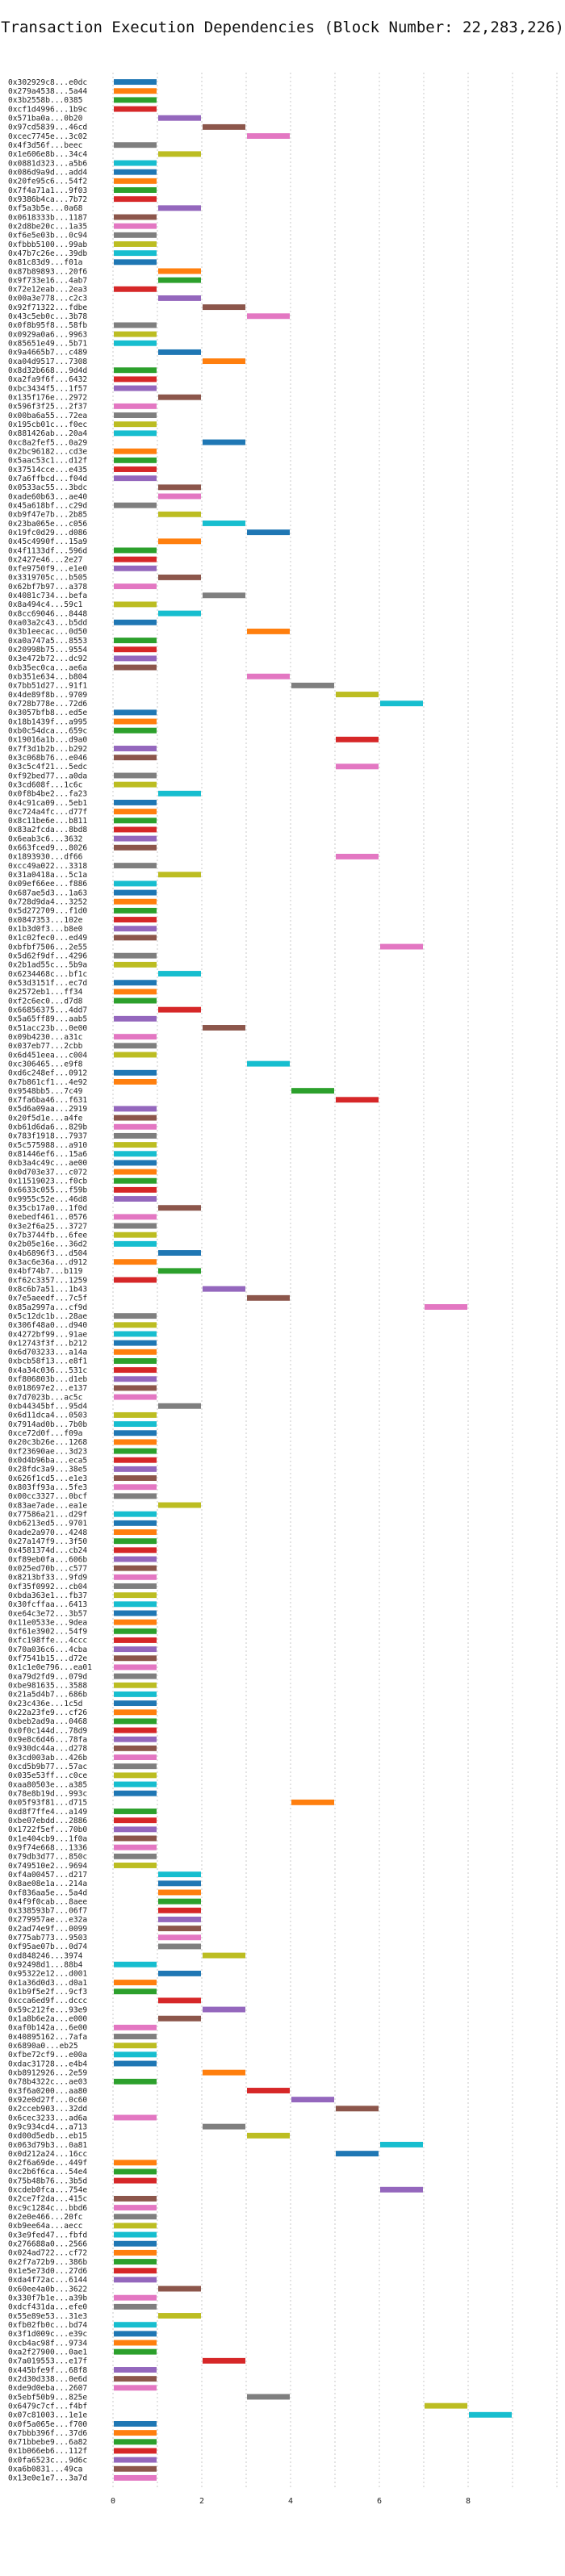 This screenshot has height=2576, width=565. I want to click on tx-hash-label: 0x728d9da4...3252, so click(47, 902).